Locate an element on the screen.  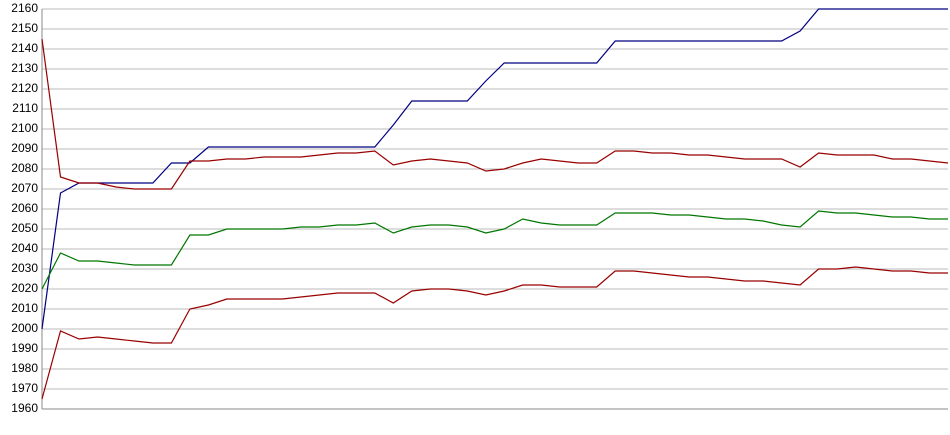
y-tick-label: 2080 is located at coordinates (24, 168).